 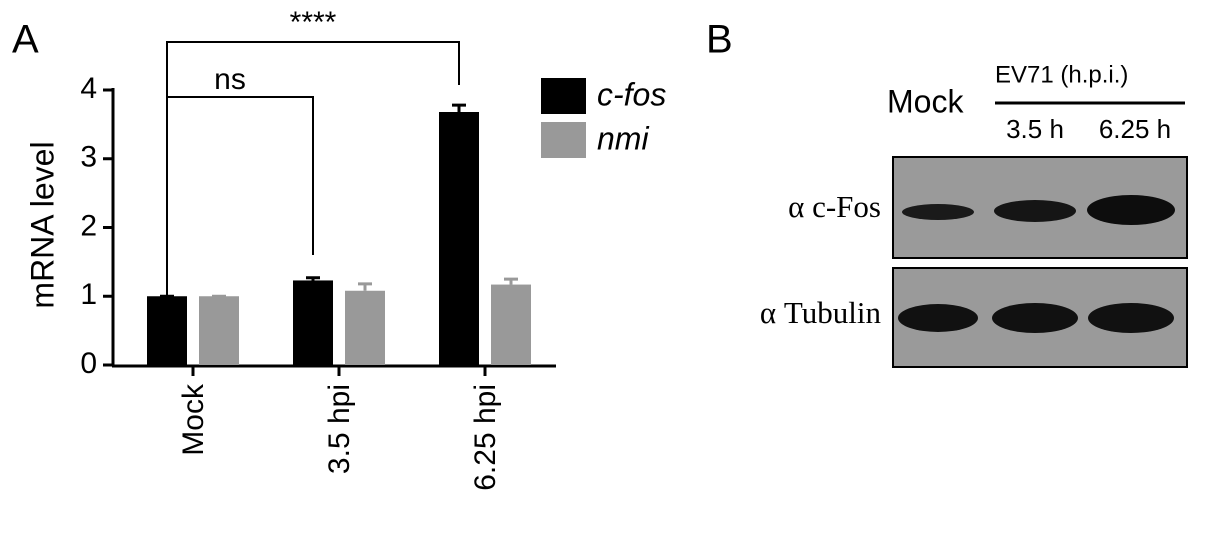 I want to click on row-label: α Tubulin, so click(x=821, y=312).